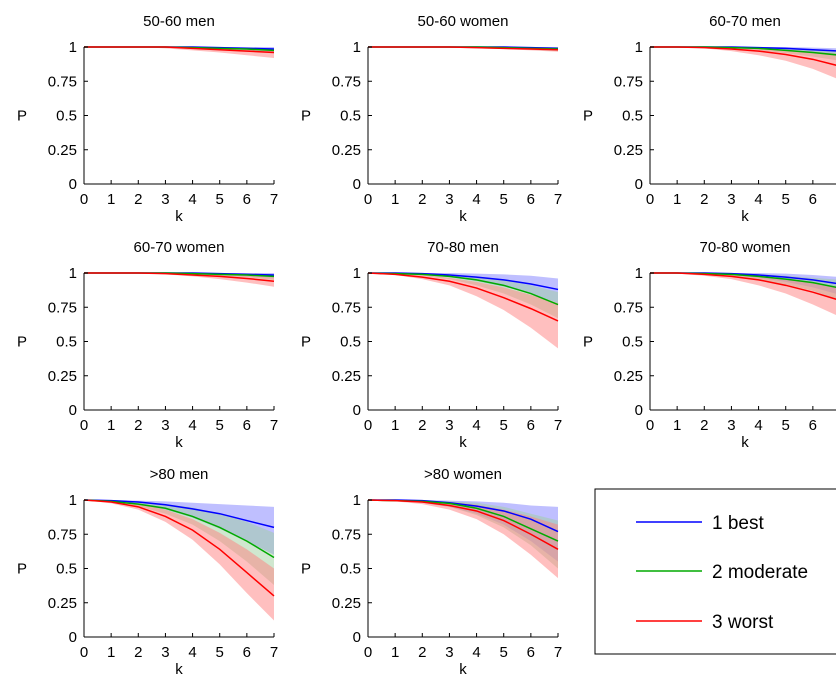  What do you see at coordinates (431, 572) in the screenshot?
I see `panel-8: 0 0.25 0.5 0.75 1 0 1 2 3 4 5 6 7 >80 women k P` at bounding box center [431, 572].